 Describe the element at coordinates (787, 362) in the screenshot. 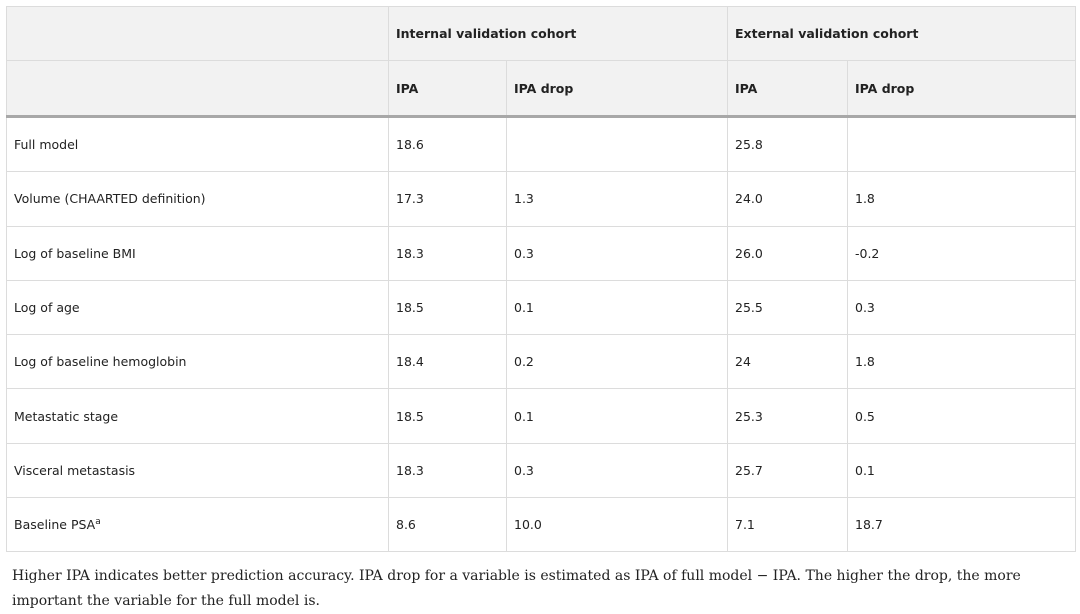

I see `value-cell: 24` at that location.